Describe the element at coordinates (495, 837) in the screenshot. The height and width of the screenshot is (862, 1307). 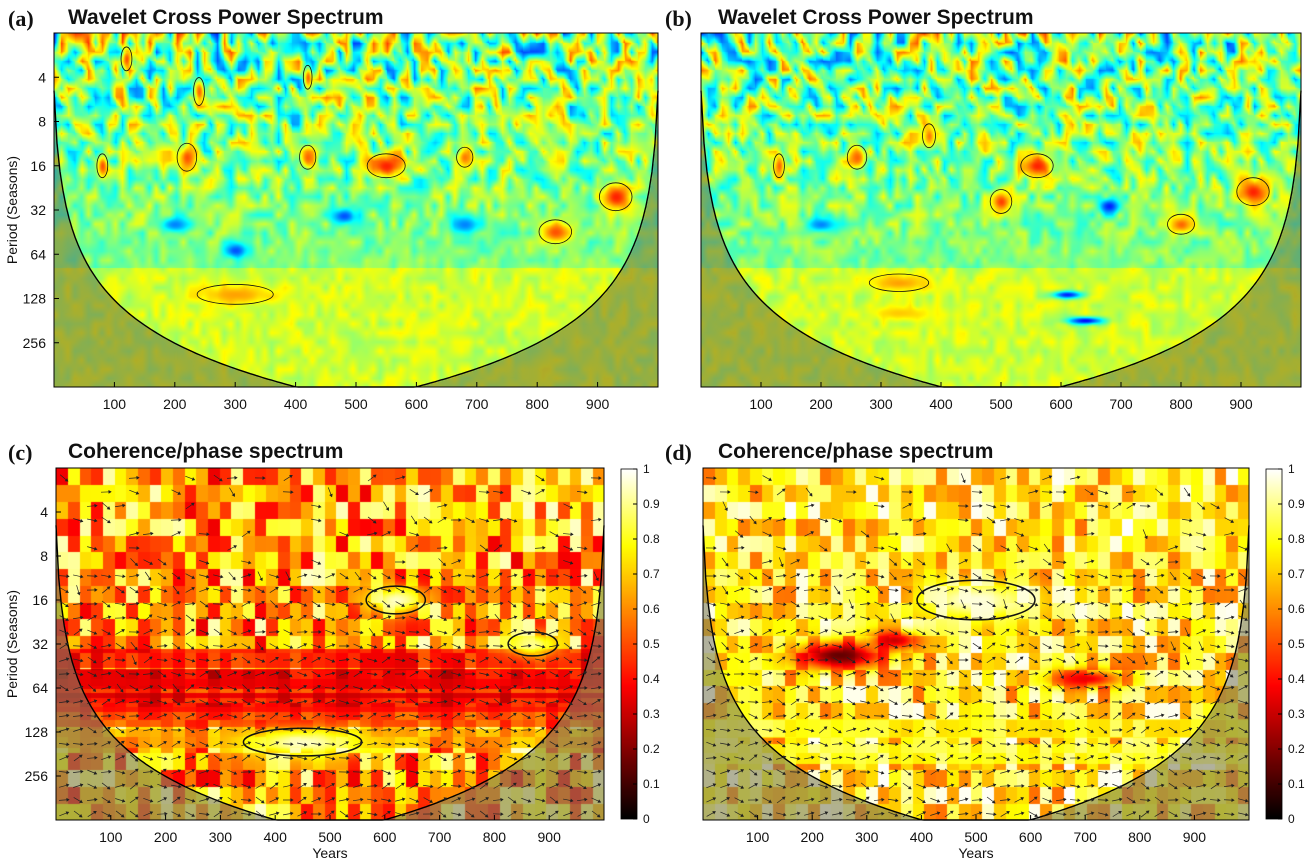
I see `x-tick-label: 800` at that location.